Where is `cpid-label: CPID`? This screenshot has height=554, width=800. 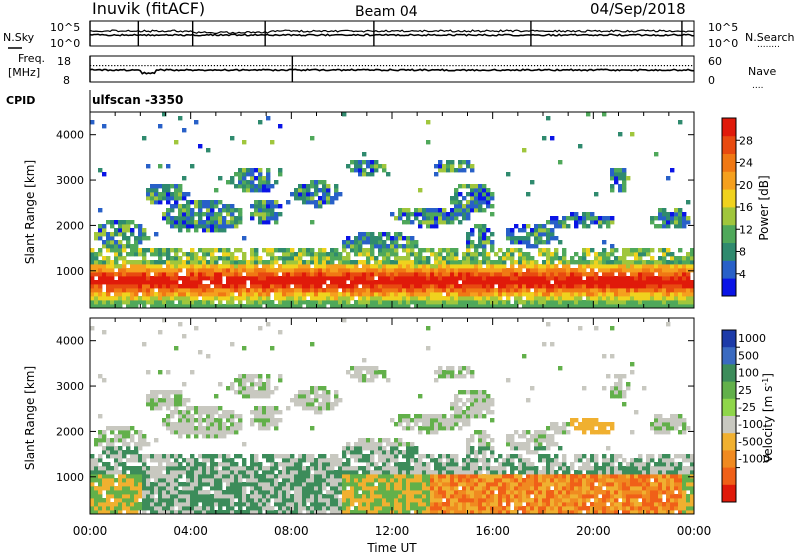 cpid-label: CPID is located at coordinates (20, 100).